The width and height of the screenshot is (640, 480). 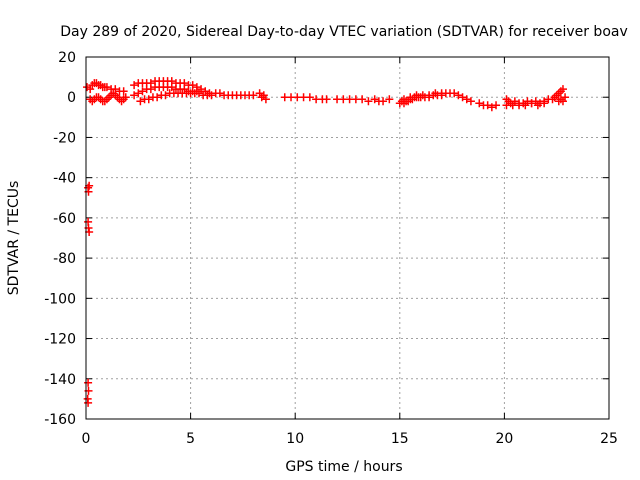 I want to click on y-tick-label: -40, so click(x=64, y=179).